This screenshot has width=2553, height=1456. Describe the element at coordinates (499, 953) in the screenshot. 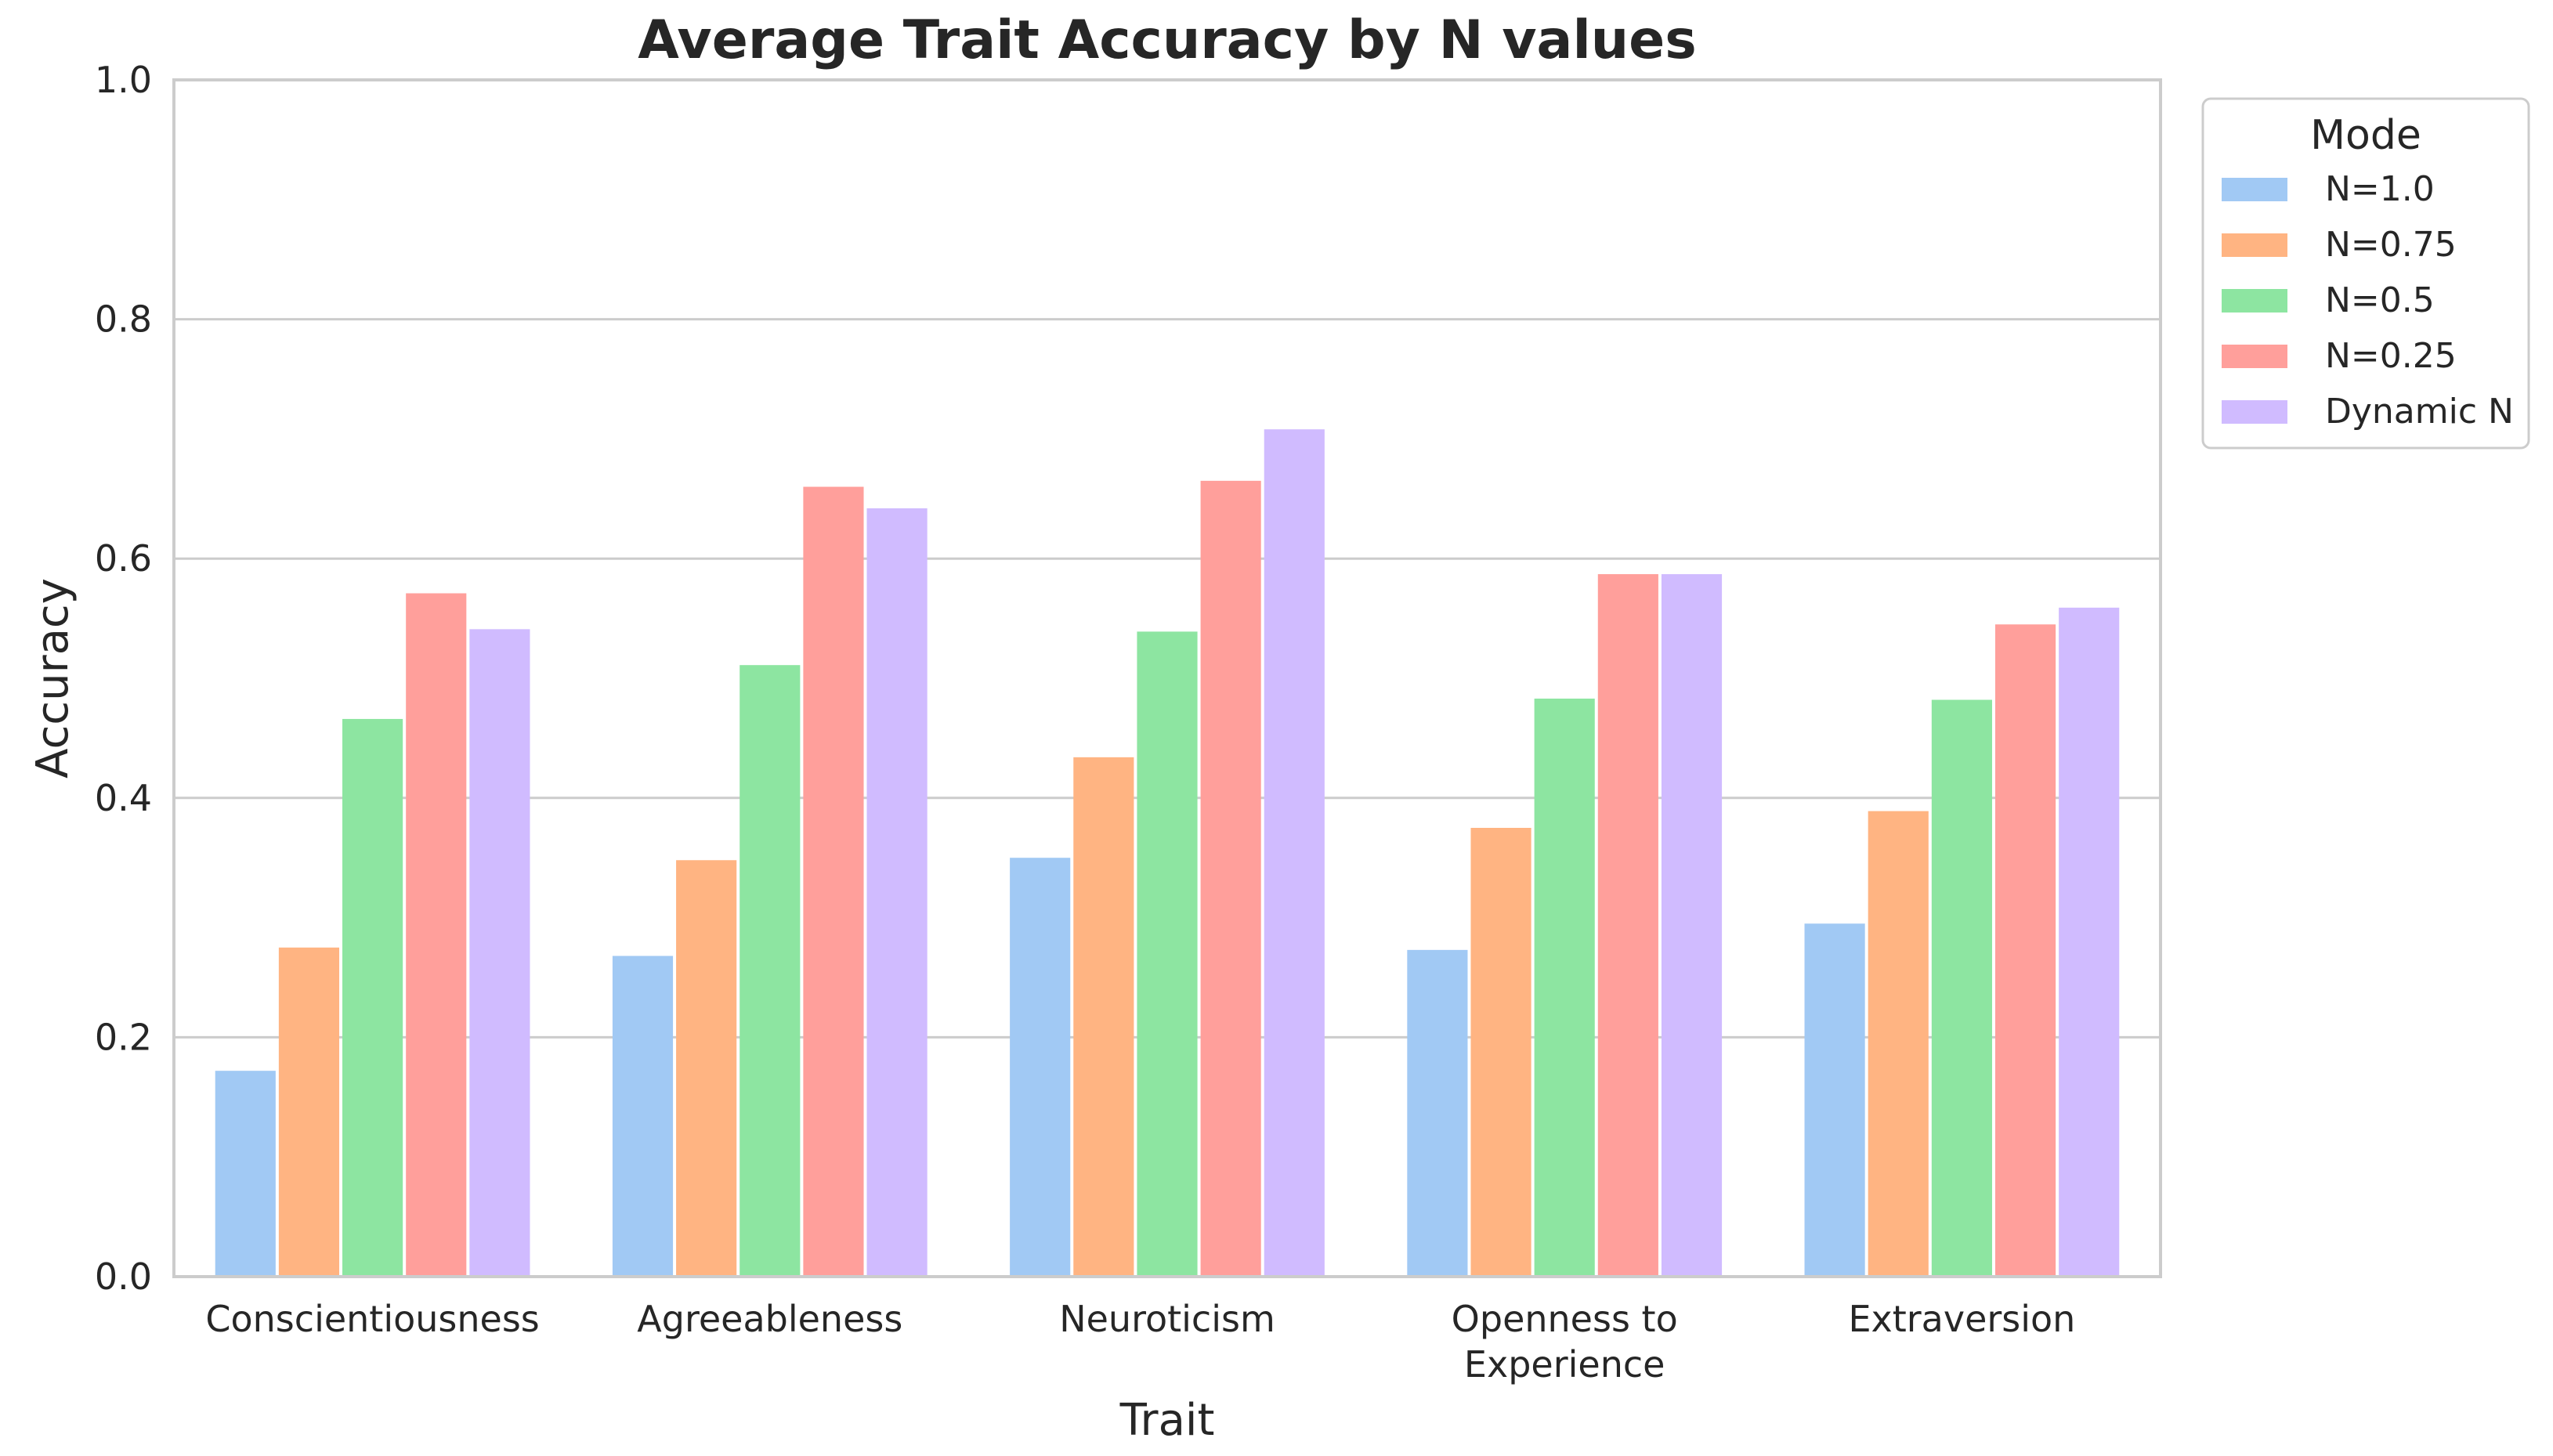

I see `bar-conscientiousness-dynamic-n` at that location.